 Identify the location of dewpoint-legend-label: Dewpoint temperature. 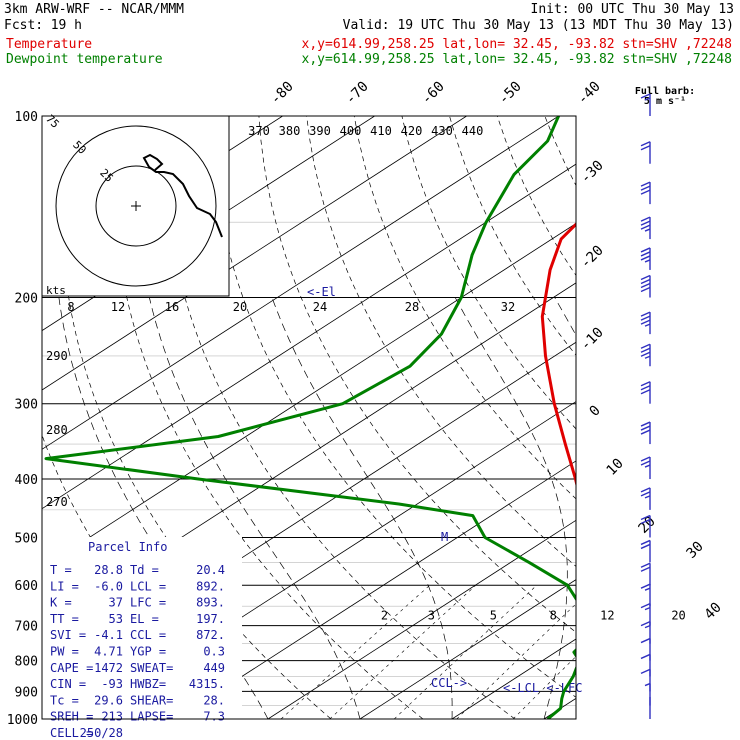
(84, 59).